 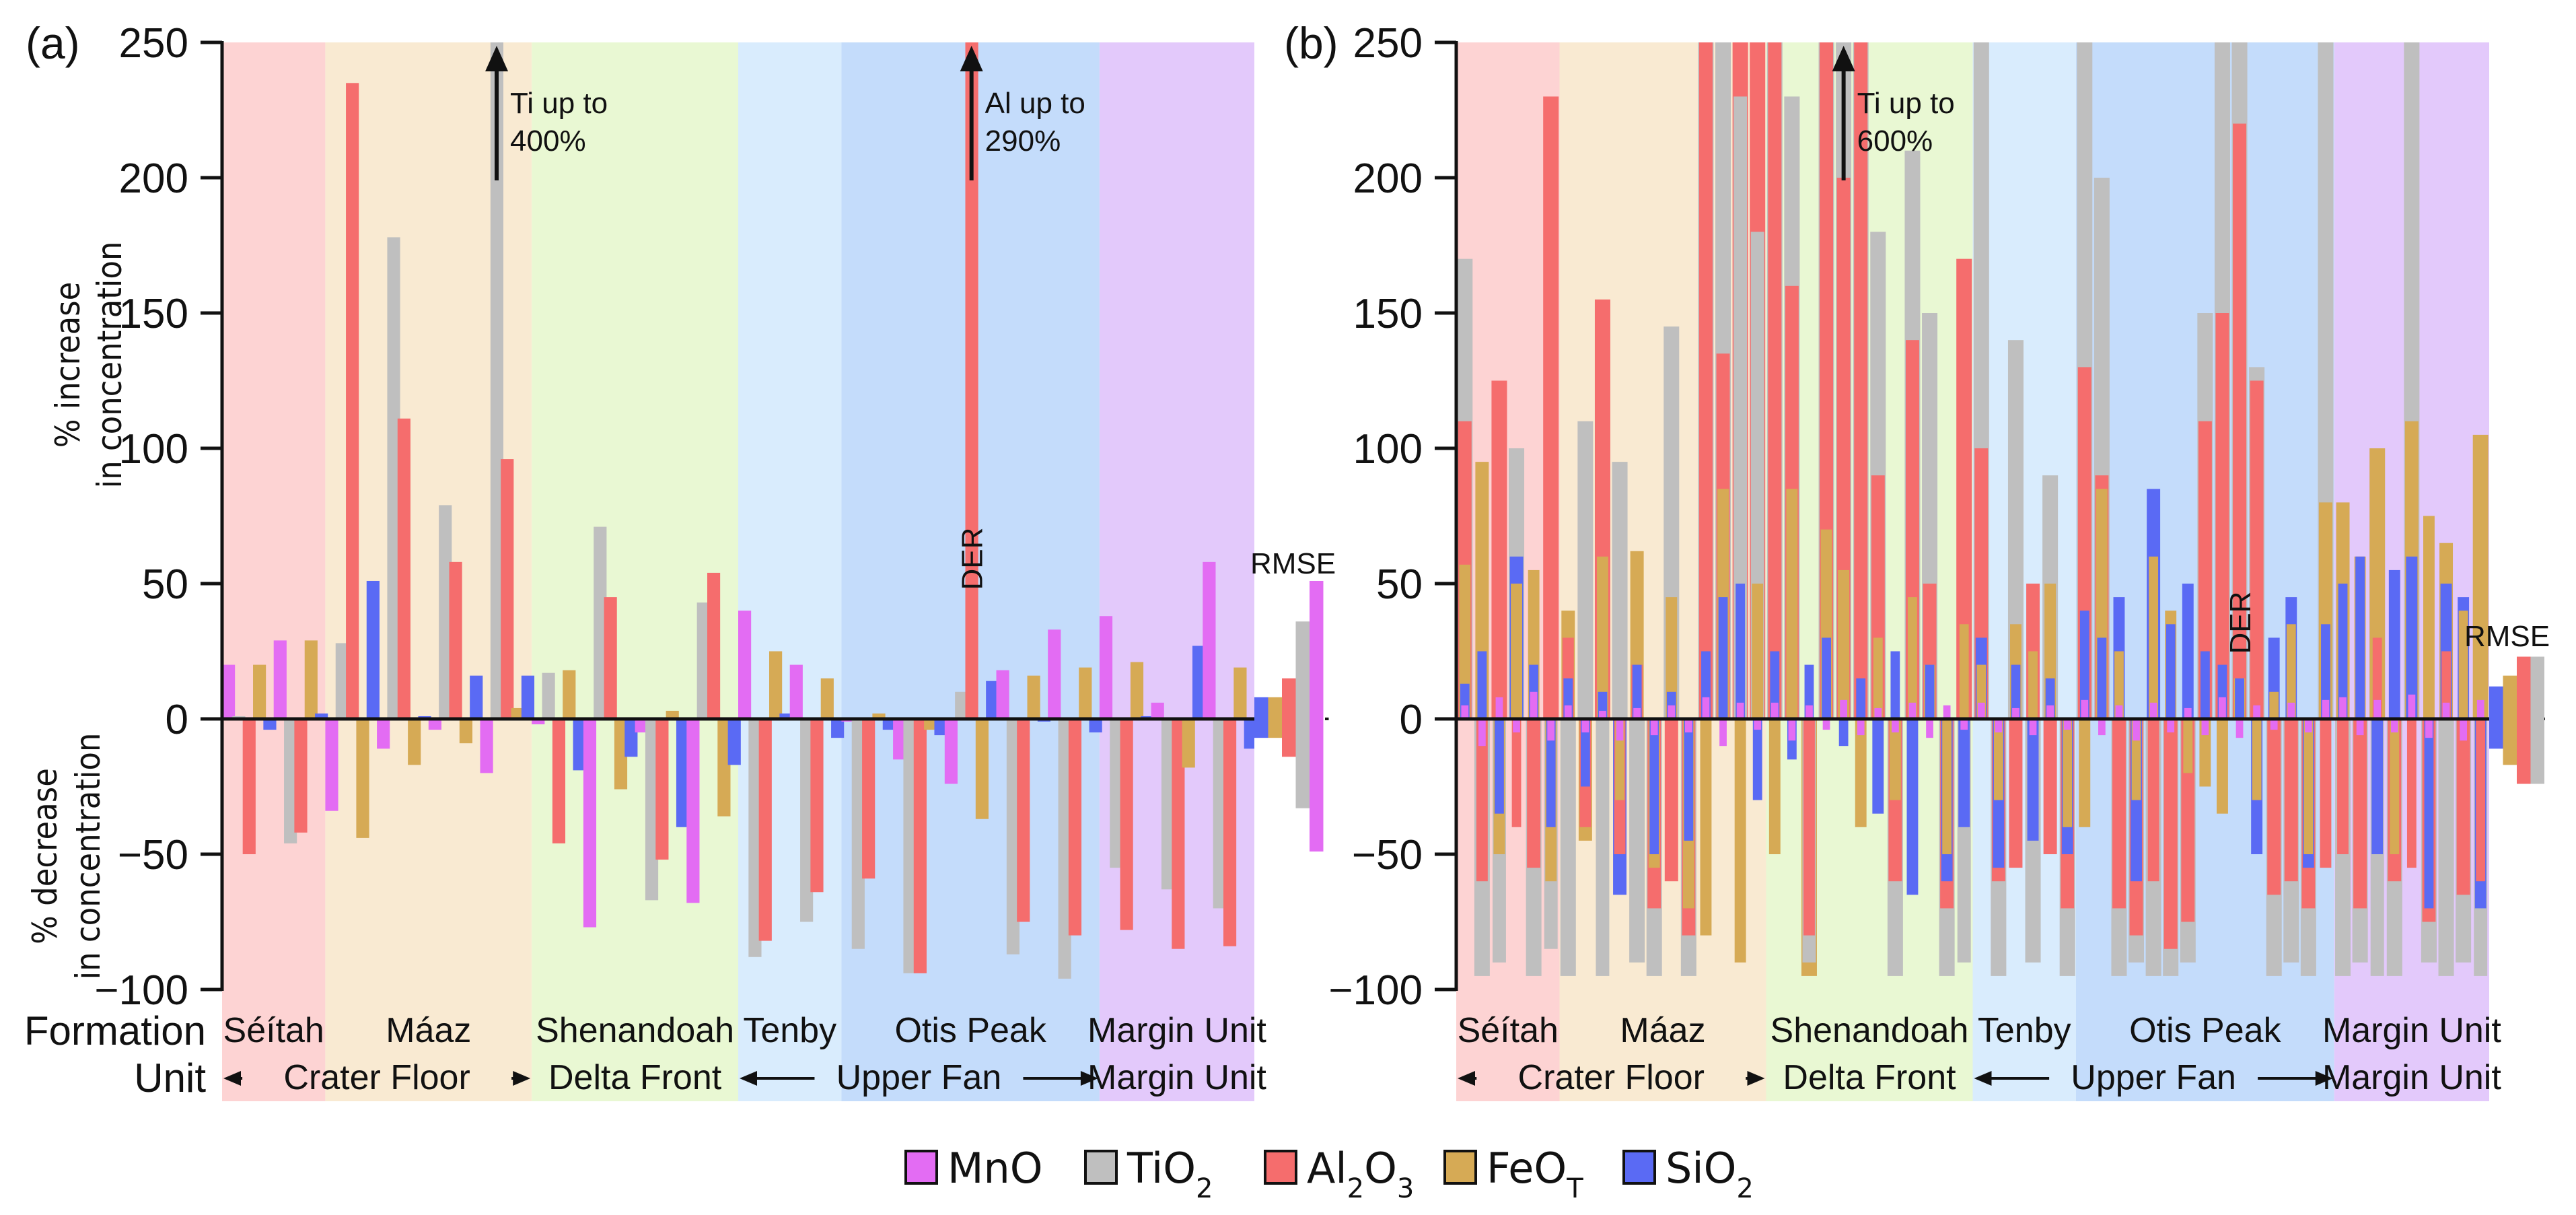 I want to click on y-tick-label: 100, so click(x=1388, y=449).